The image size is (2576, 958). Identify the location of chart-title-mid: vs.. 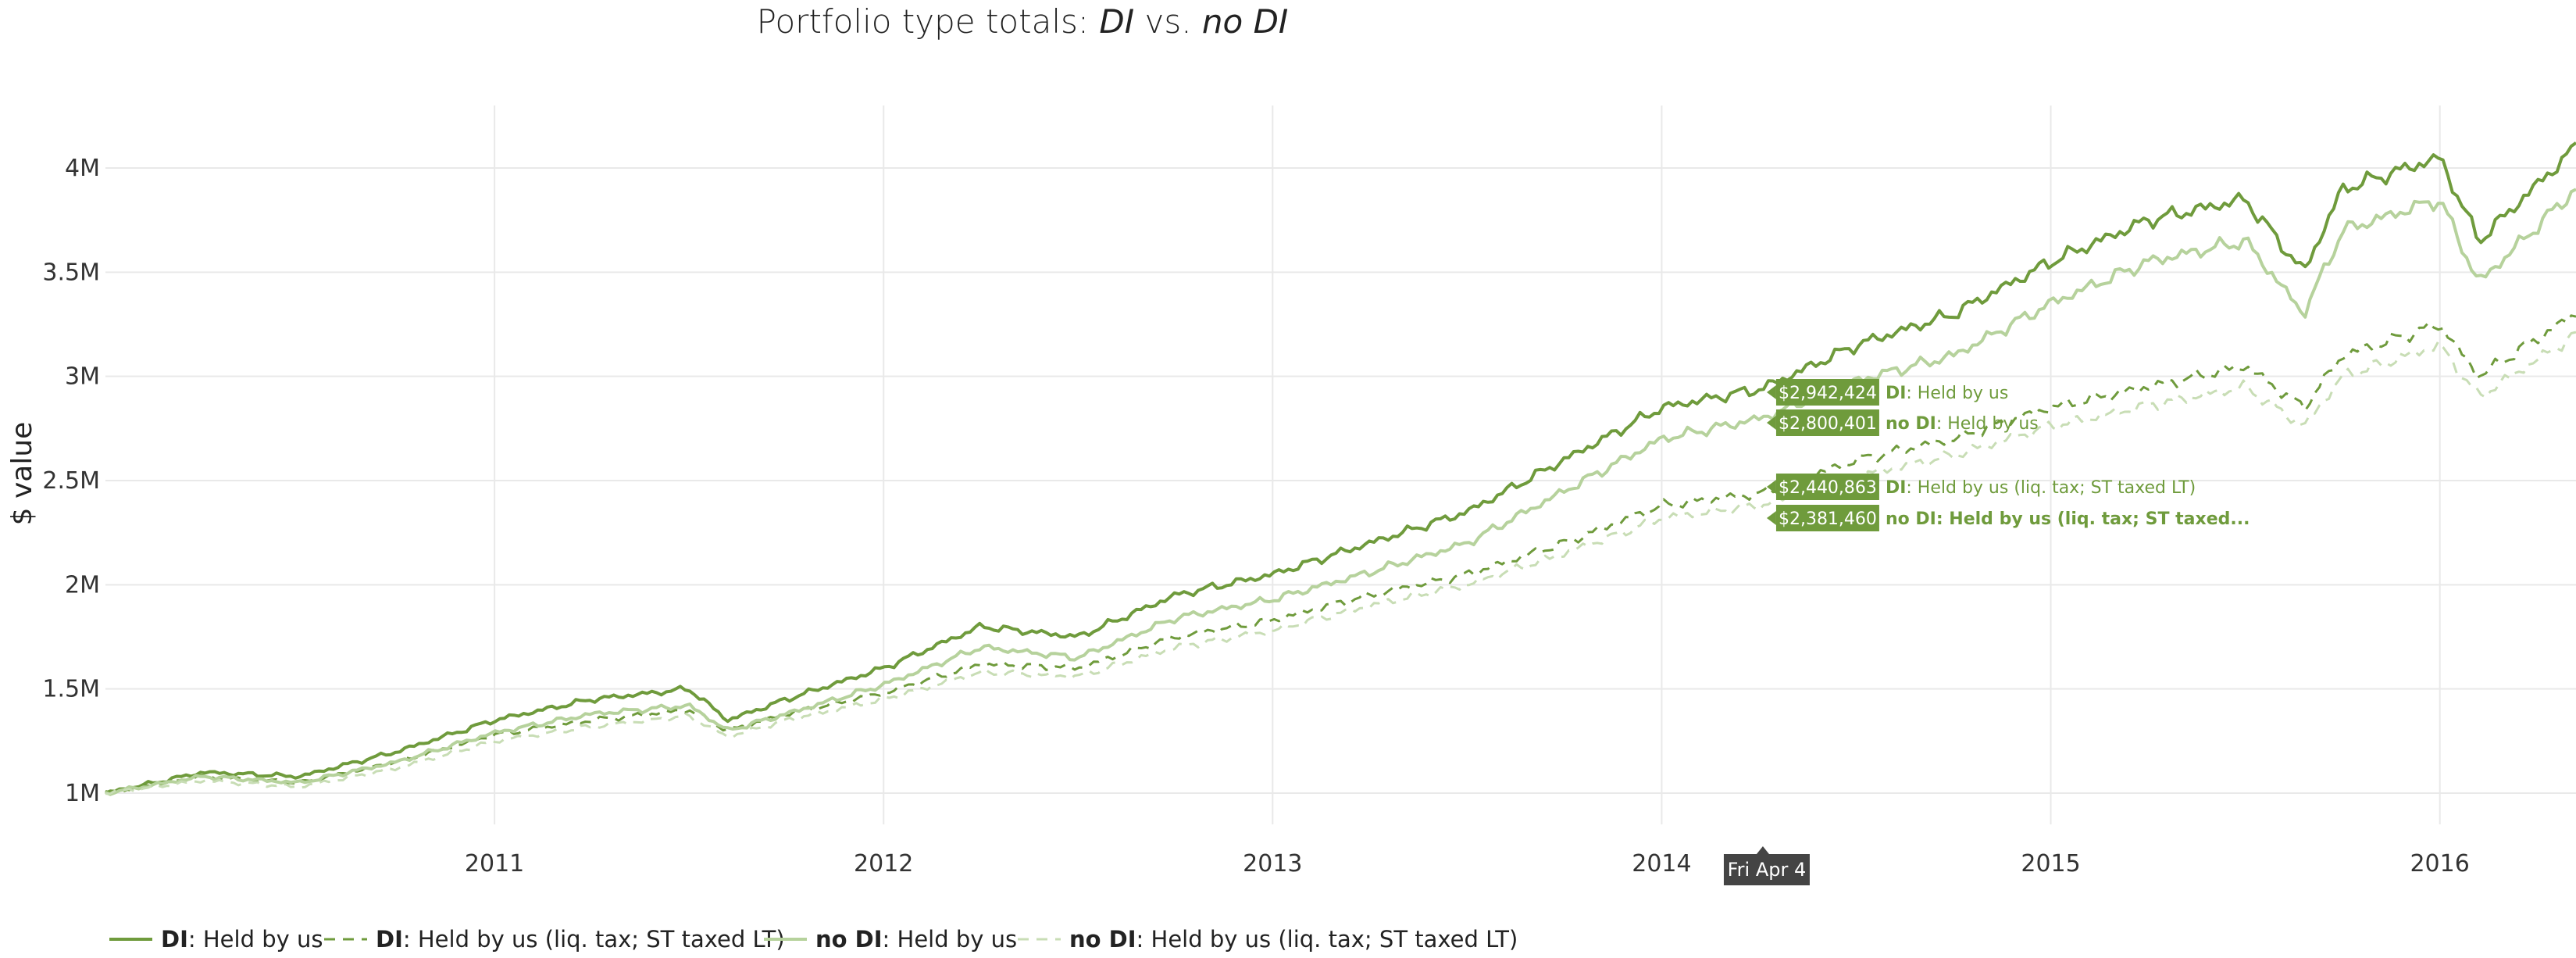
(1168, 21).